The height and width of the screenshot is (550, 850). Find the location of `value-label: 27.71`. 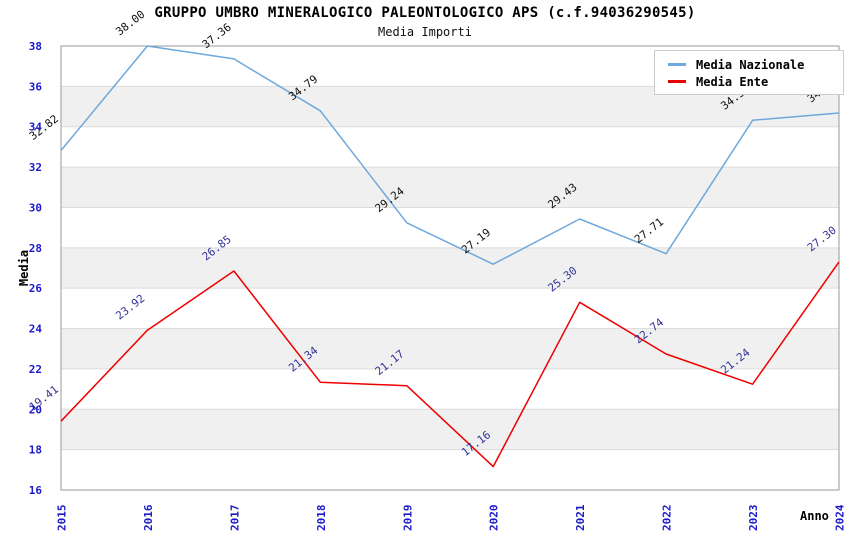

value-label: 27.71 is located at coordinates (649, 230).